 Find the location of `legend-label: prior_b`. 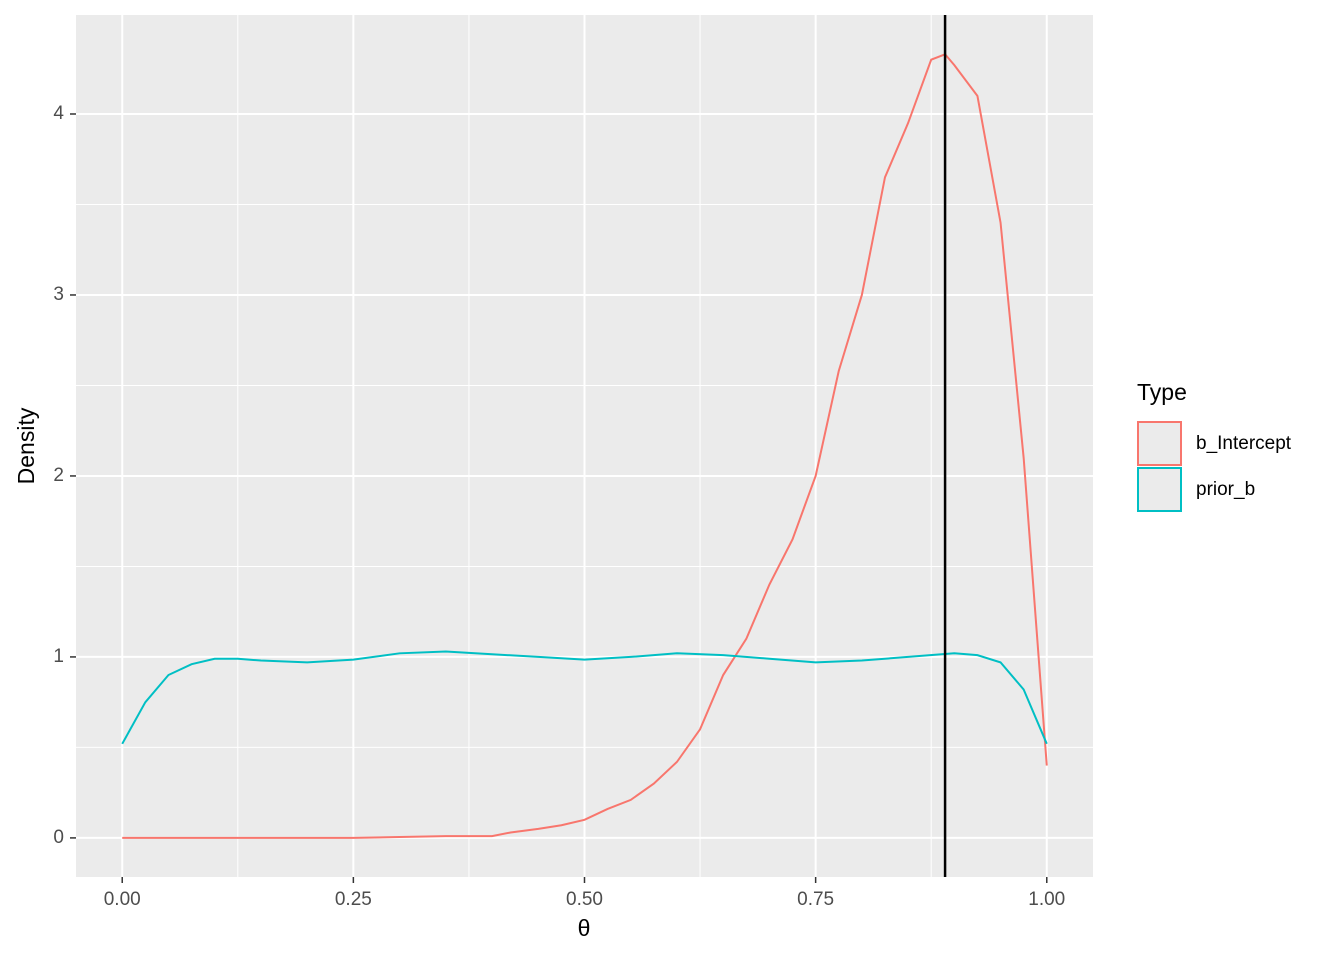

legend-label: prior_b is located at coordinates (1225, 489).